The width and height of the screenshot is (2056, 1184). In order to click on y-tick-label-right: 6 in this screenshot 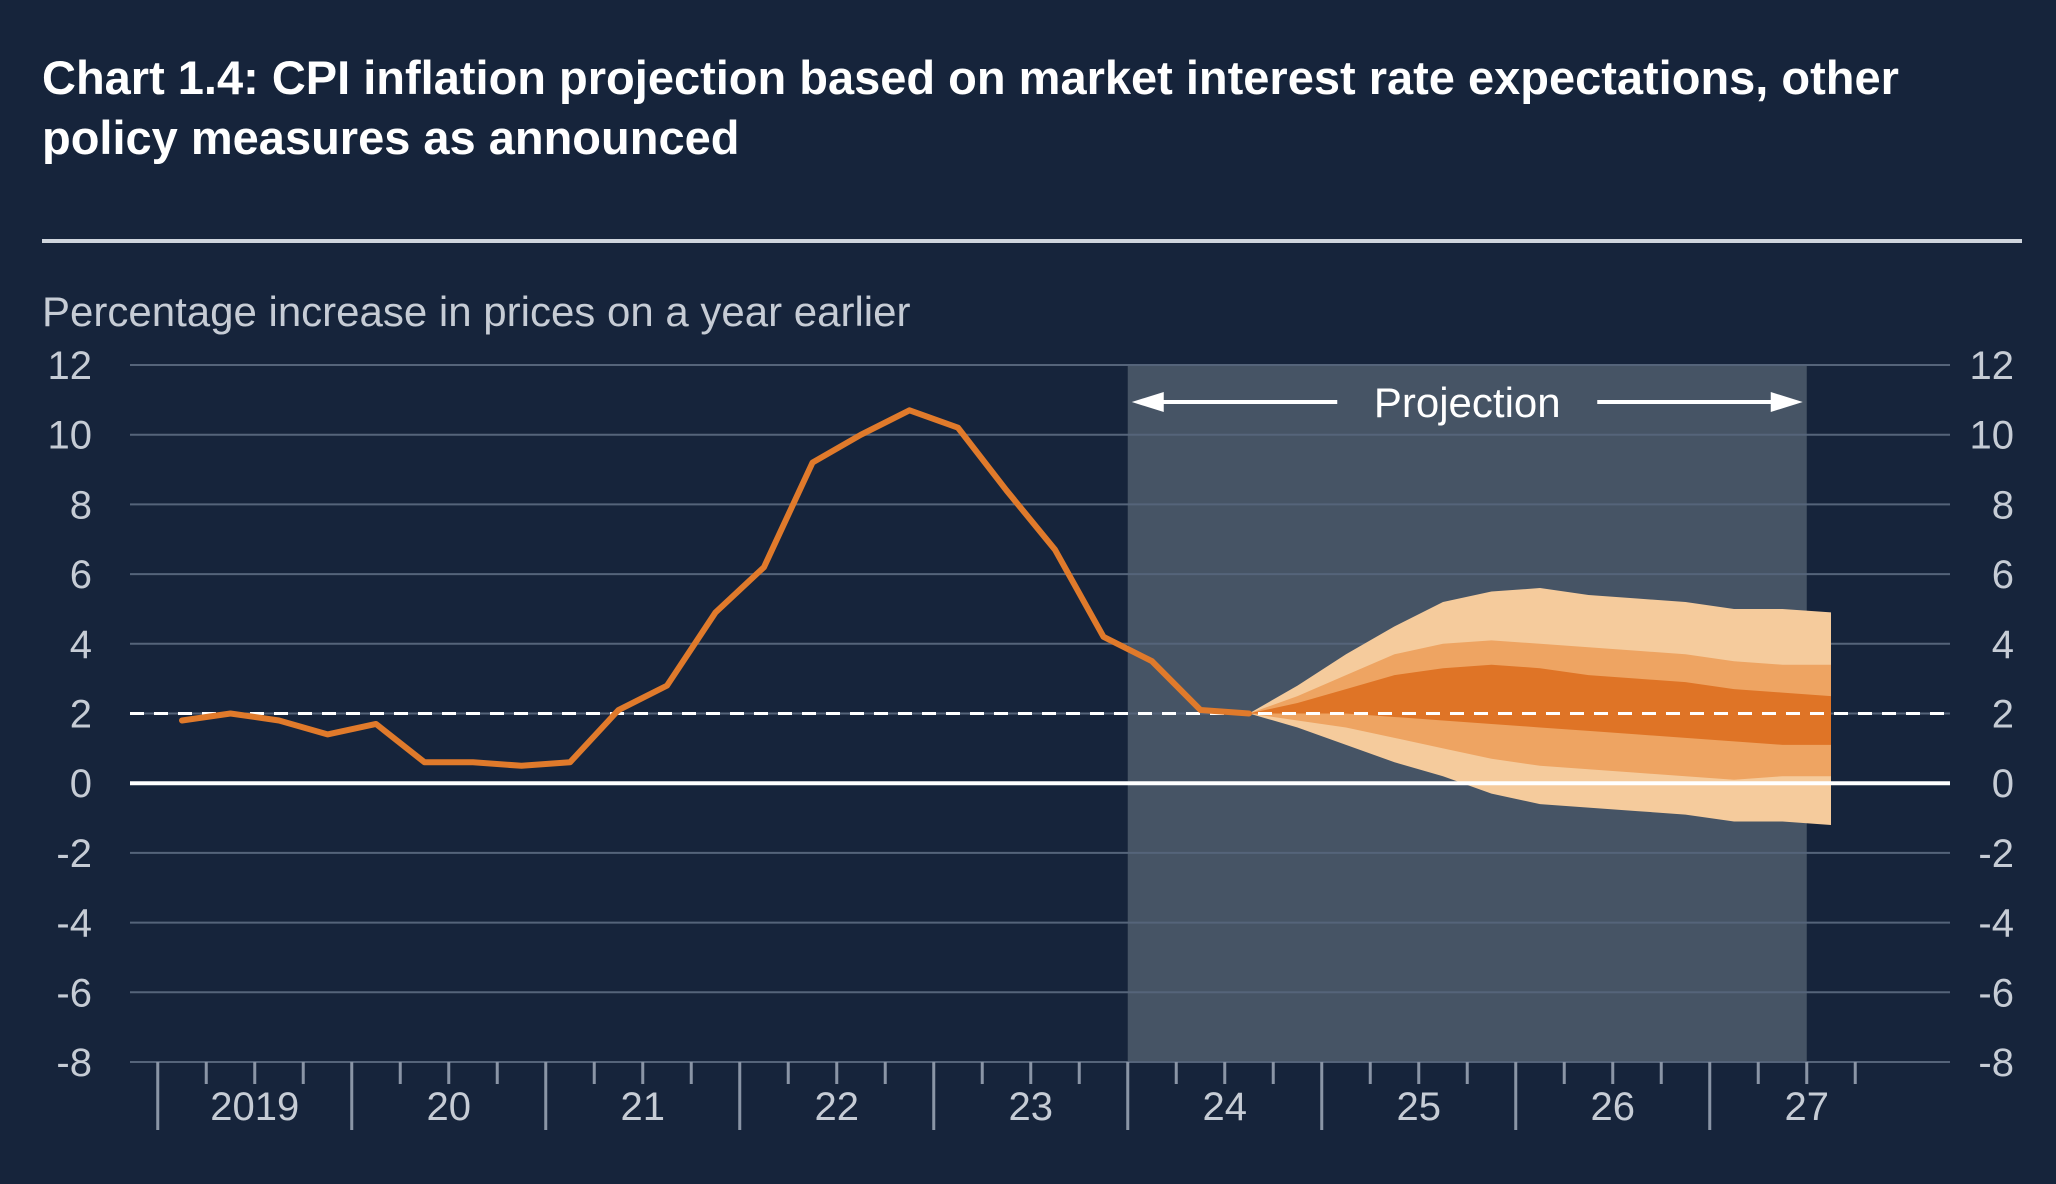, I will do `click(2003, 575)`.